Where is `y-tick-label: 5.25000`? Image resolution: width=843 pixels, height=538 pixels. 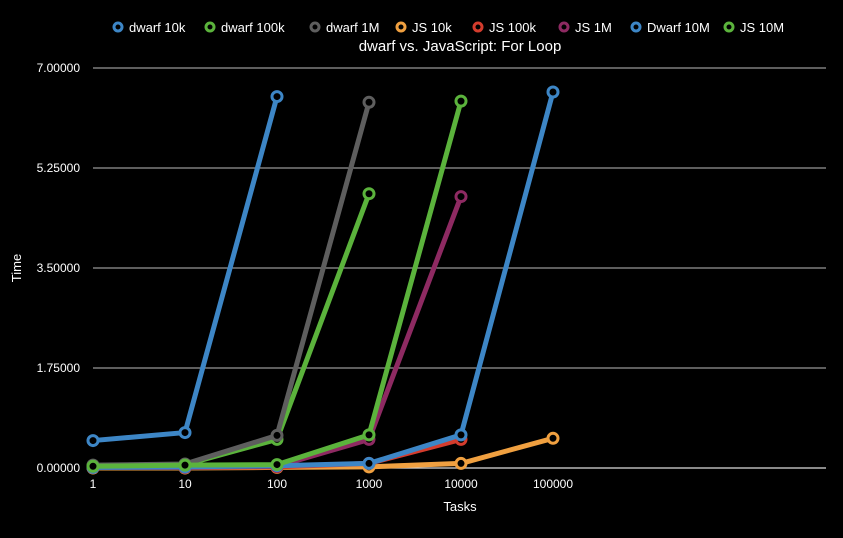 y-tick-label: 5.25000 is located at coordinates (59, 168).